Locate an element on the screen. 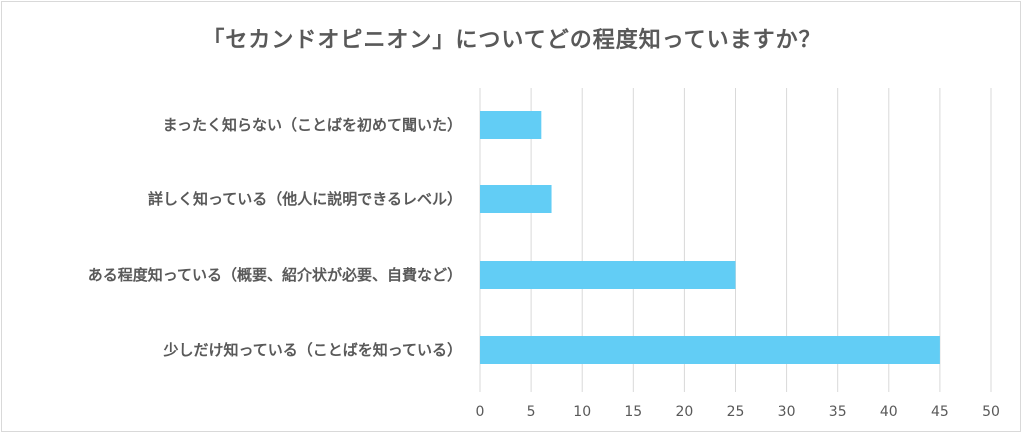  x-tick-label: 15 is located at coordinates (633, 412).